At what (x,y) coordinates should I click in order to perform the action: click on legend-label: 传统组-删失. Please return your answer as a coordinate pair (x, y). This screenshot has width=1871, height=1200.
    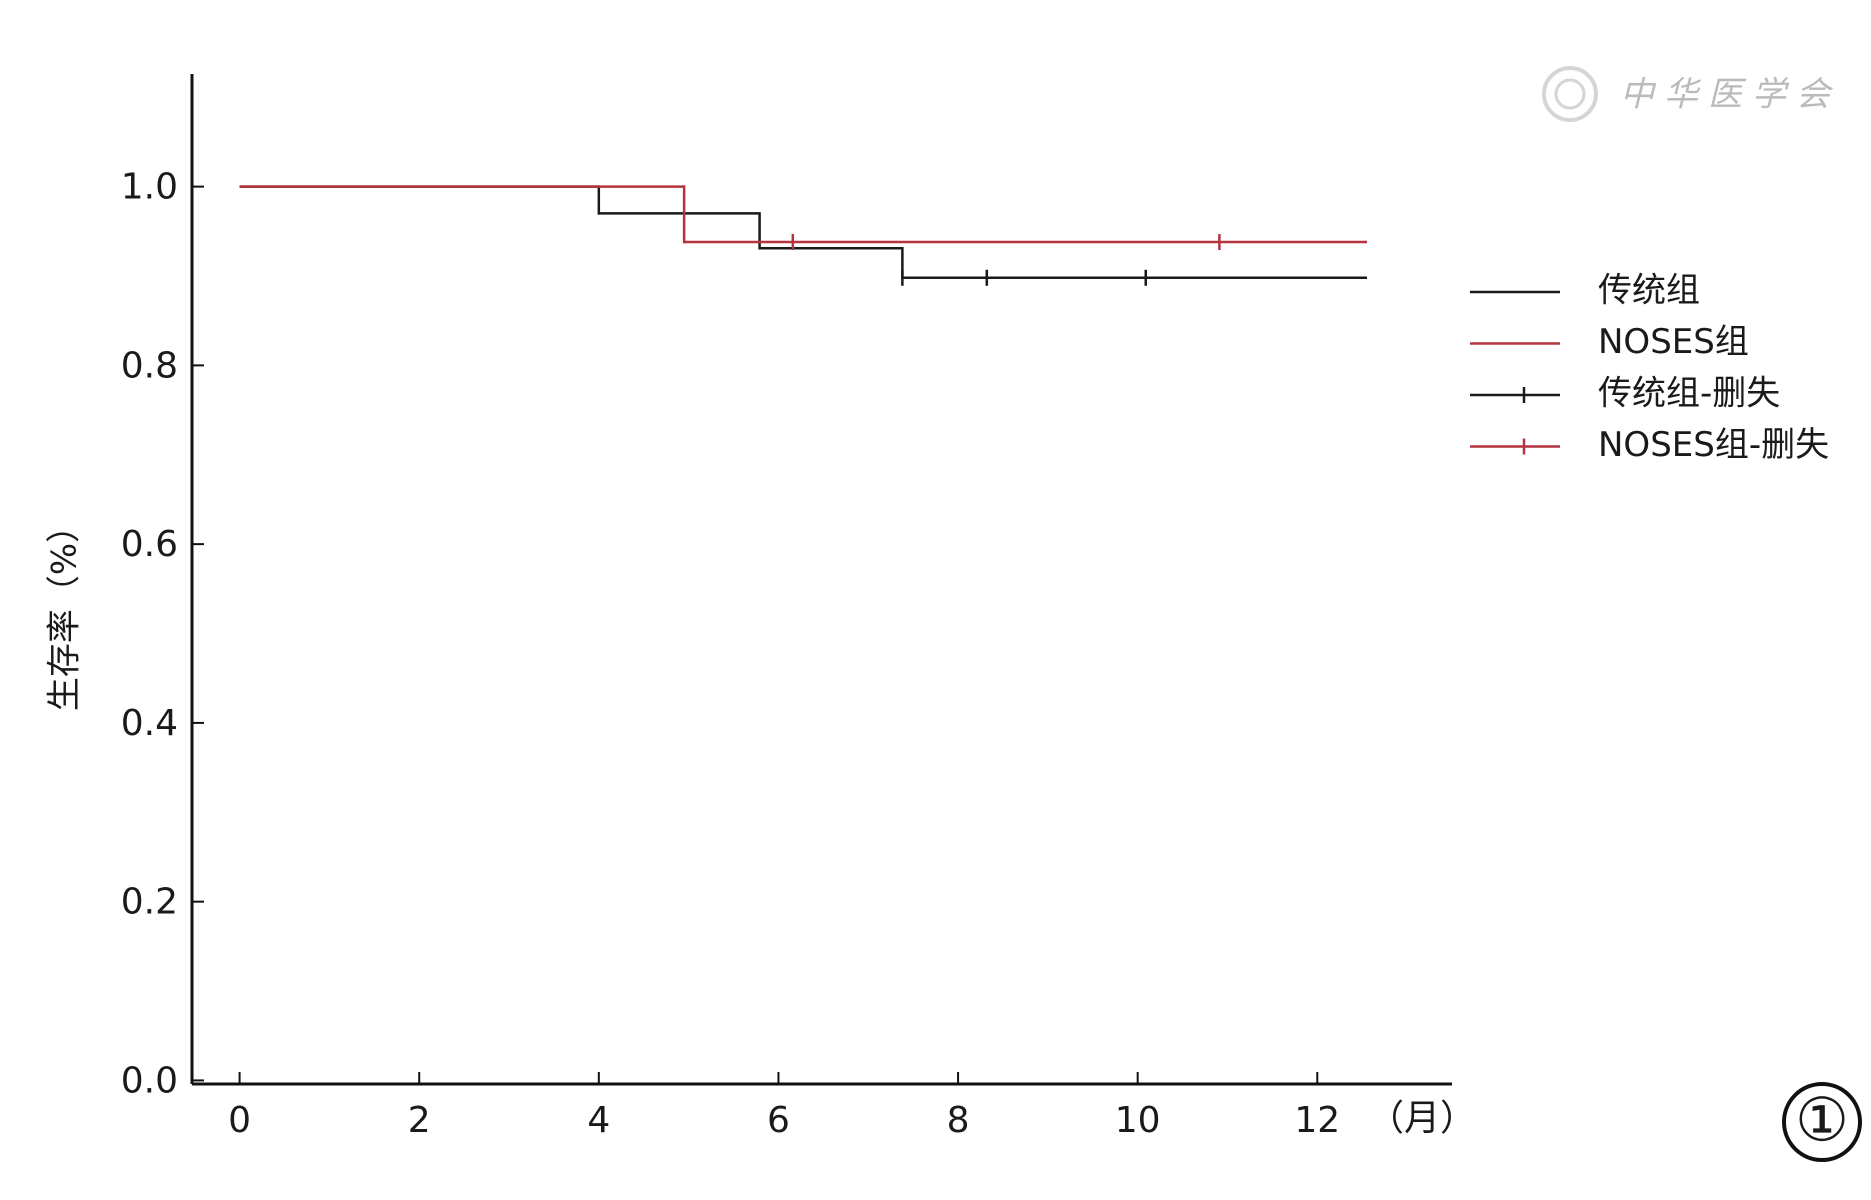
    Looking at the image, I should click on (1689, 394).